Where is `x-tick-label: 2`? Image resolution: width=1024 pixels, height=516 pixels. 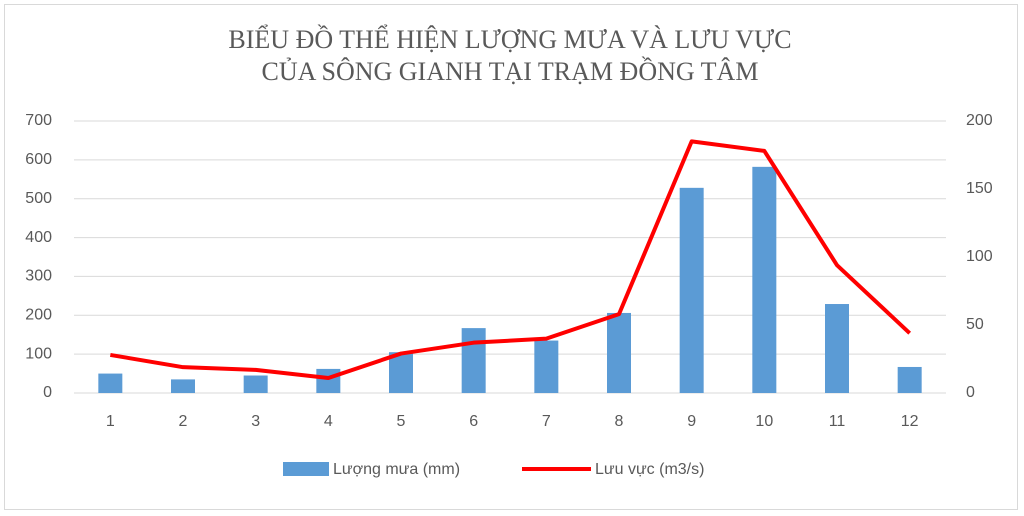
x-tick-label: 2 is located at coordinates (183, 421).